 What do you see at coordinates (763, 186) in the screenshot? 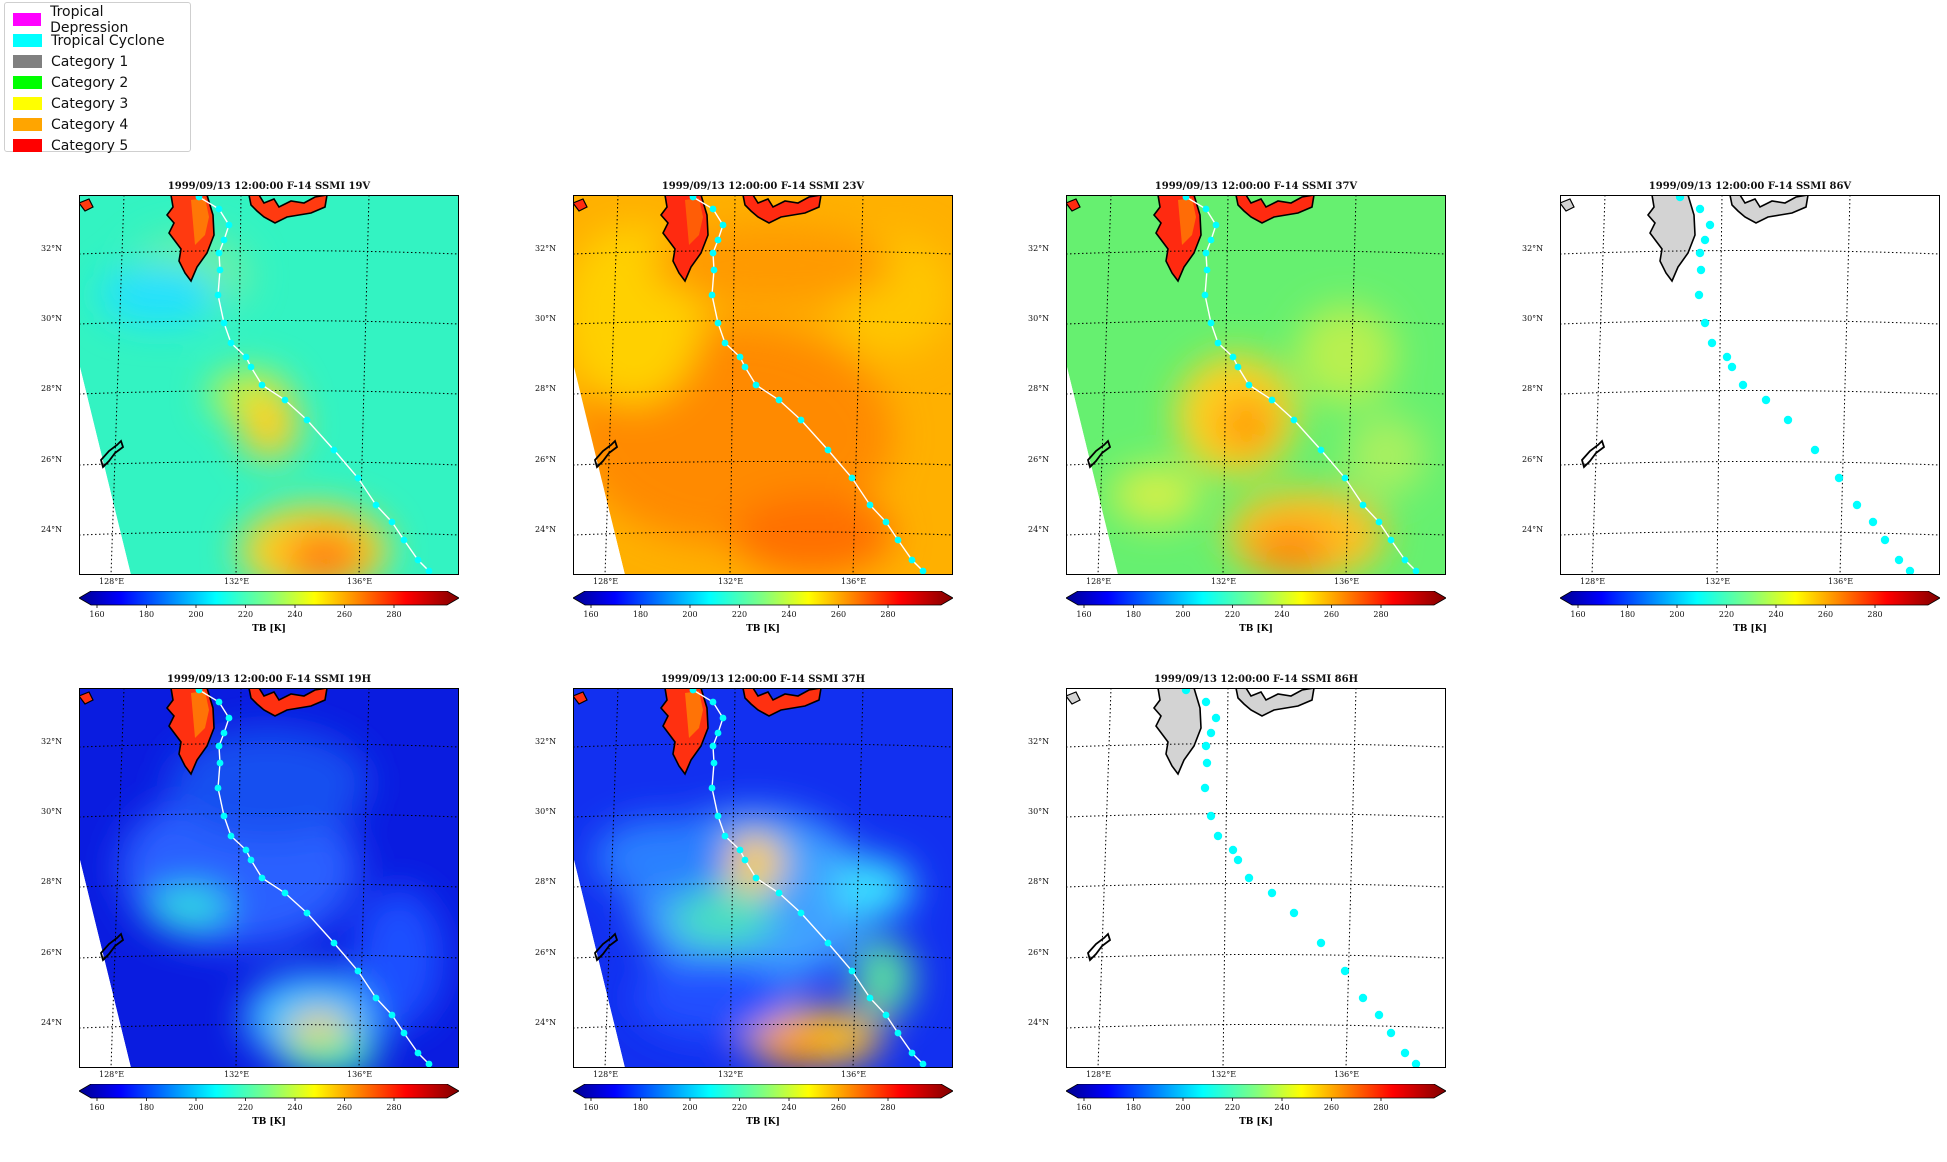
I see `panel-title: 1999/09/13 12:00:00 F-14 SSMI 23V` at bounding box center [763, 186].